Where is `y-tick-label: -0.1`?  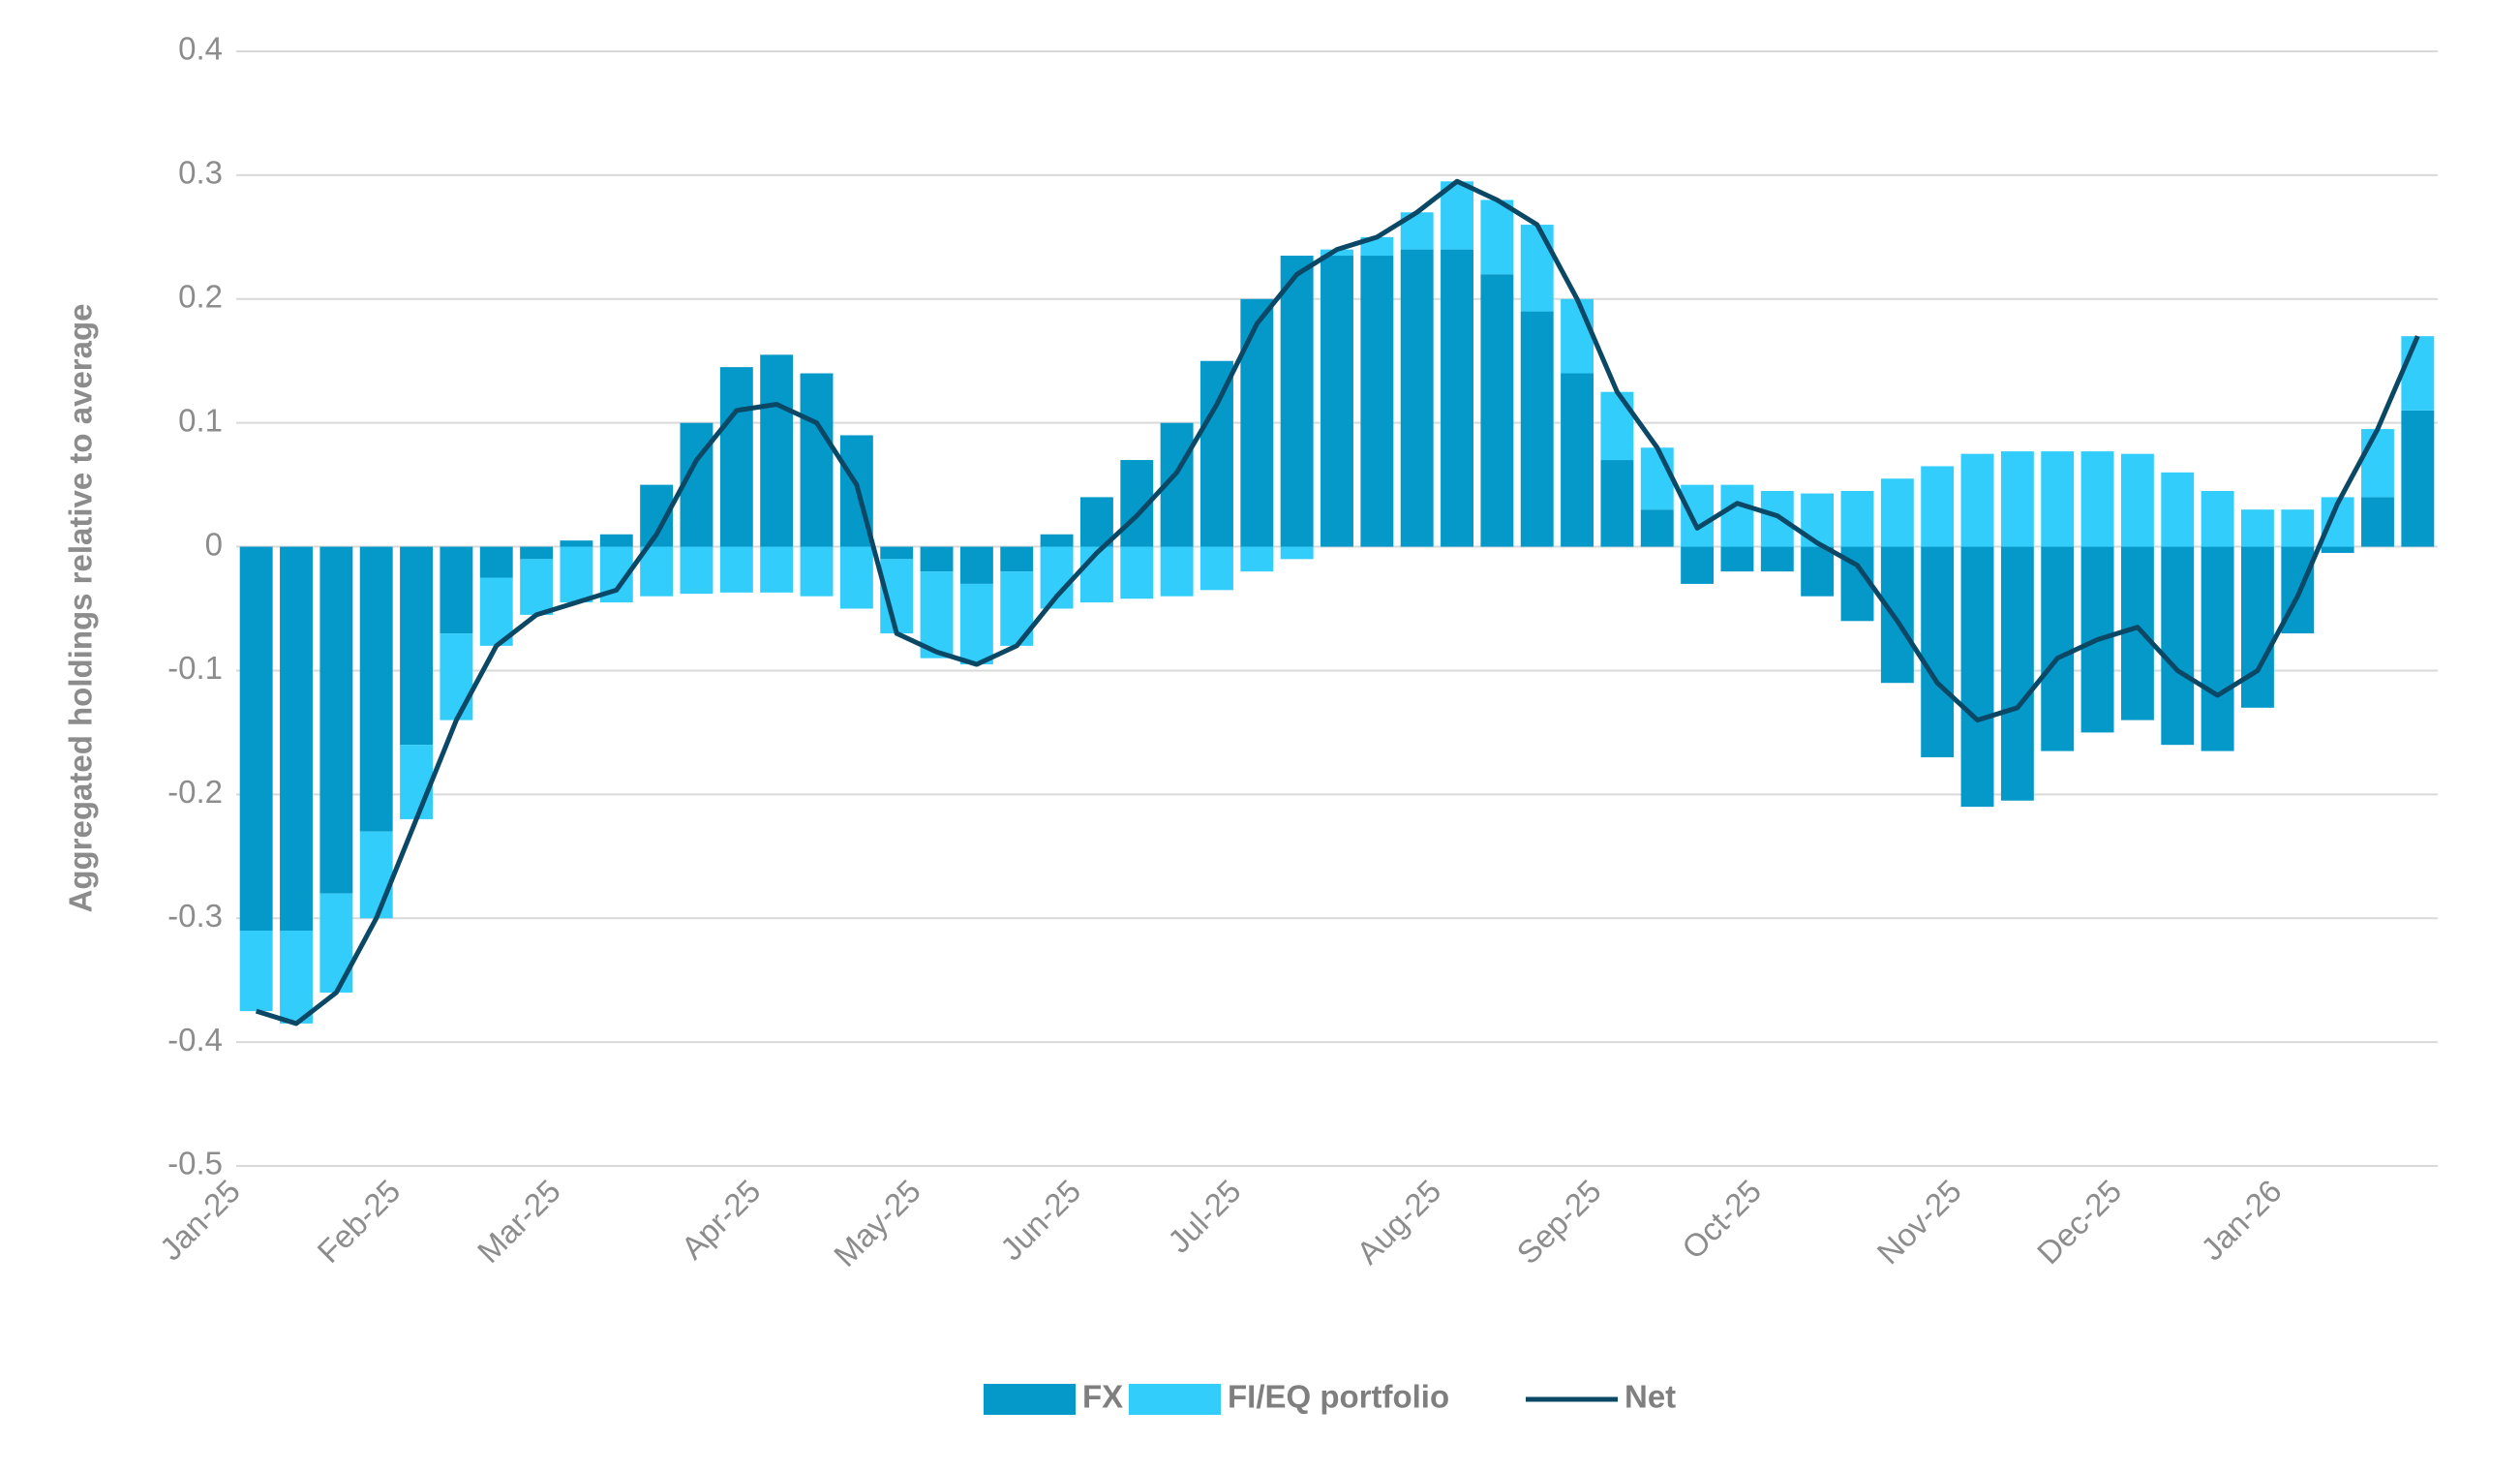
y-tick-label: -0.1 is located at coordinates (195, 668).